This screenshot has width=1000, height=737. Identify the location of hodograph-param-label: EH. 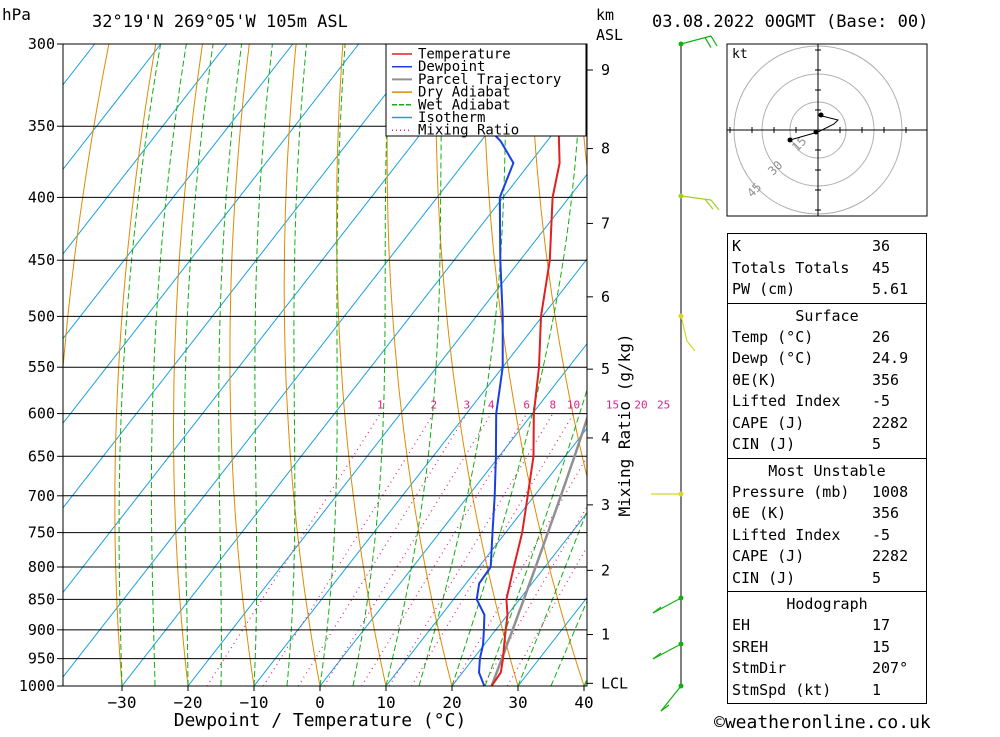
(802, 626).